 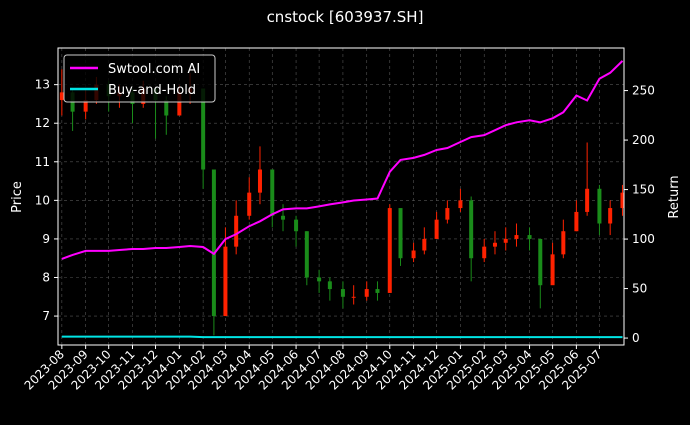 I want to click on y-tick-label-left: 7, so click(x=46, y=316).